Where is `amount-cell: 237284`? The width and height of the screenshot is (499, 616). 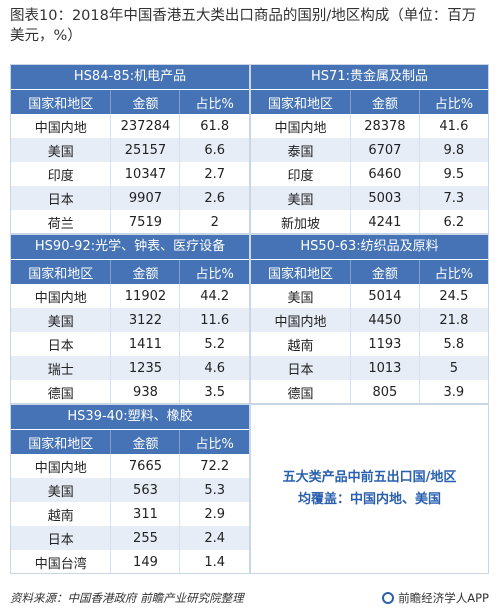
amount-cell: 237284 is located at coordinates (145, 126).